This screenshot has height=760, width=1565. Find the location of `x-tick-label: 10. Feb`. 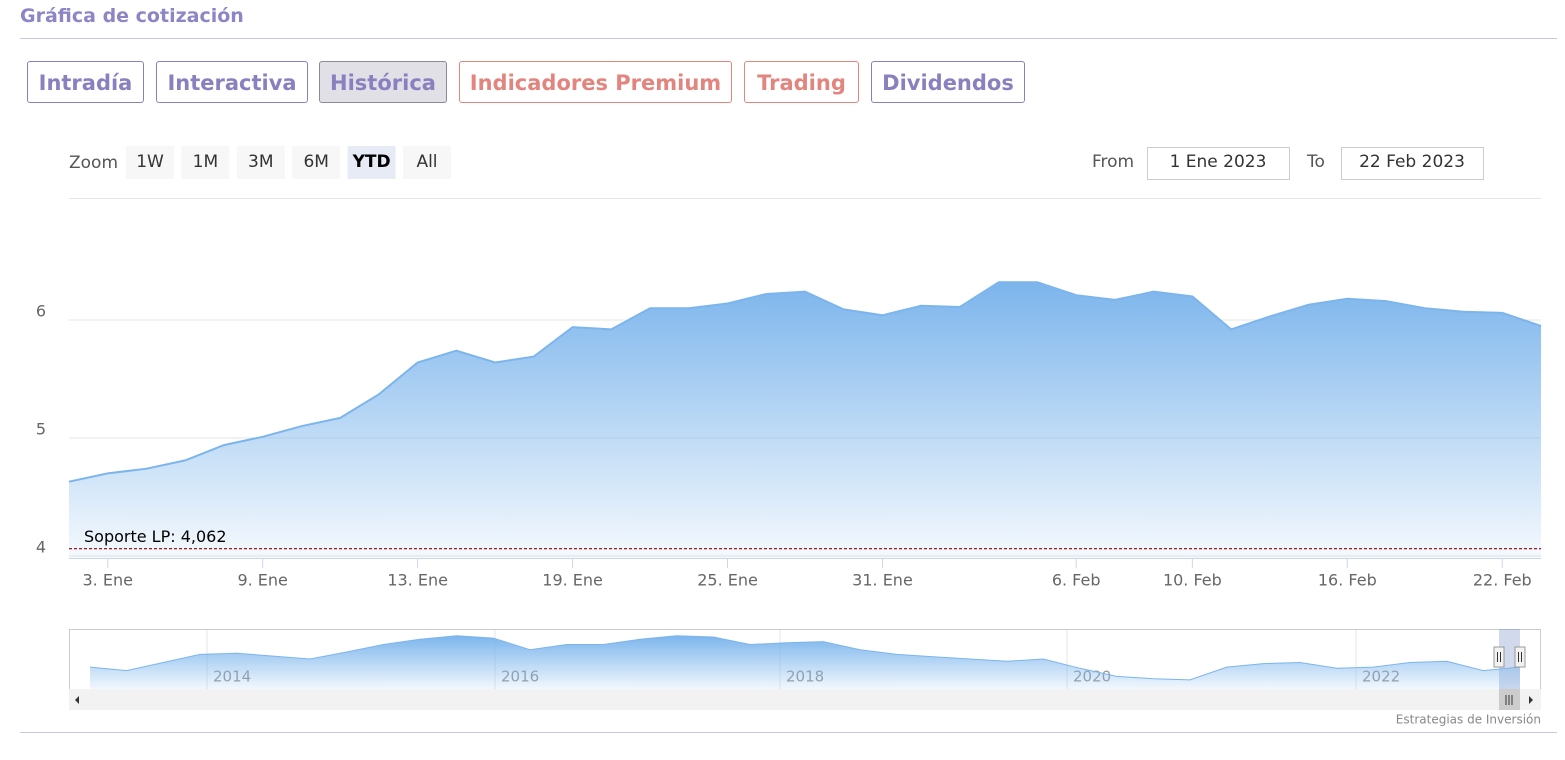

x-tick-label: 10. Feb is located at coordinates (1192, 580).